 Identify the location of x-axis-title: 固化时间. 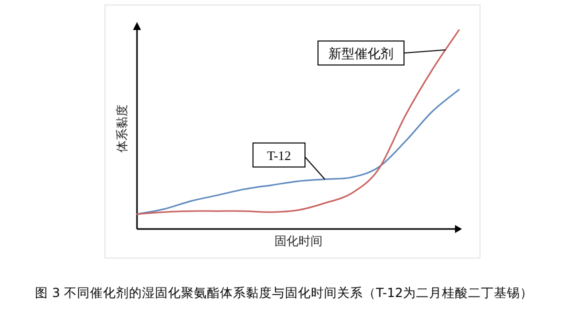
(298, 241).